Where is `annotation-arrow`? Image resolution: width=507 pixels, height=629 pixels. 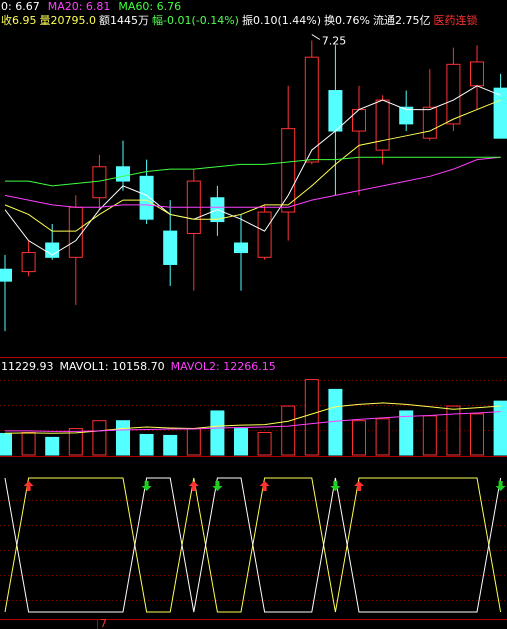 annotation-arrow is located at coordinates (316, 37).